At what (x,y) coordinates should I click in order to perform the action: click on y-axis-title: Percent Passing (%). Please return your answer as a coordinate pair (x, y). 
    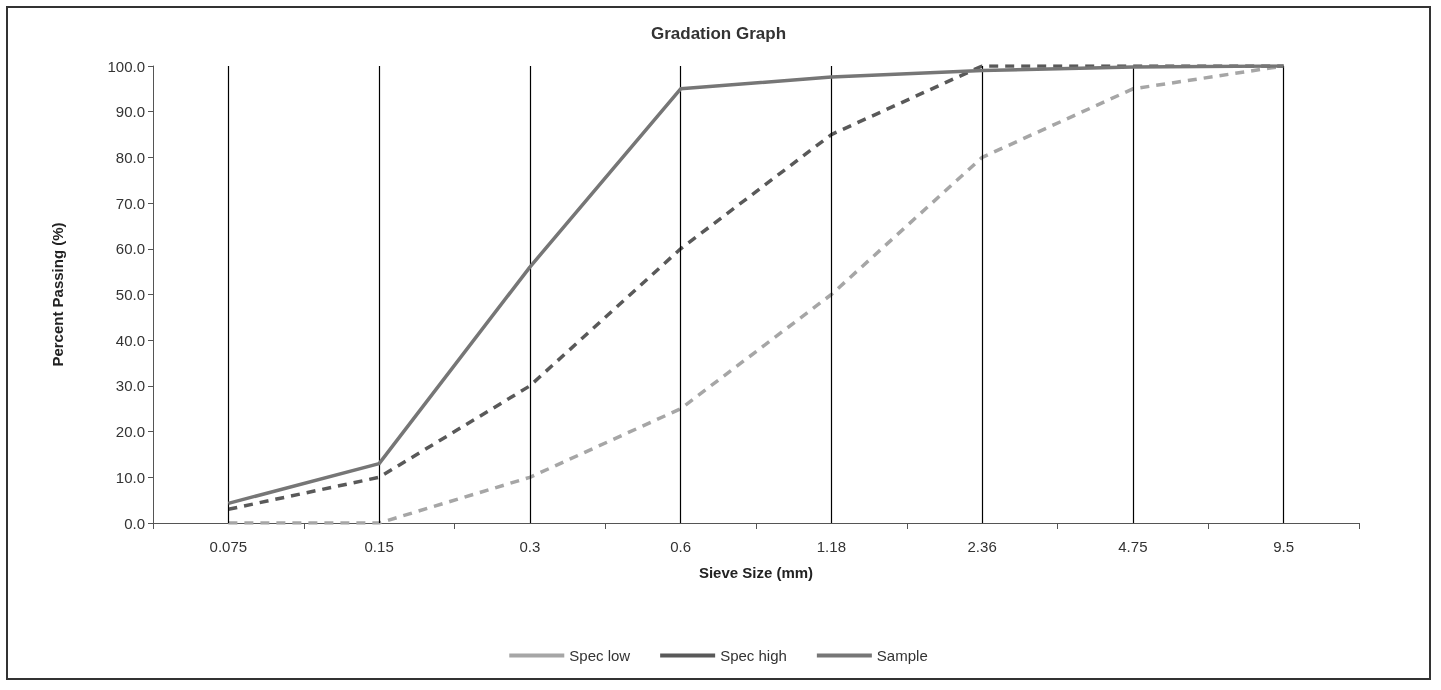
    Looking at the image, I should click on (57, 294).